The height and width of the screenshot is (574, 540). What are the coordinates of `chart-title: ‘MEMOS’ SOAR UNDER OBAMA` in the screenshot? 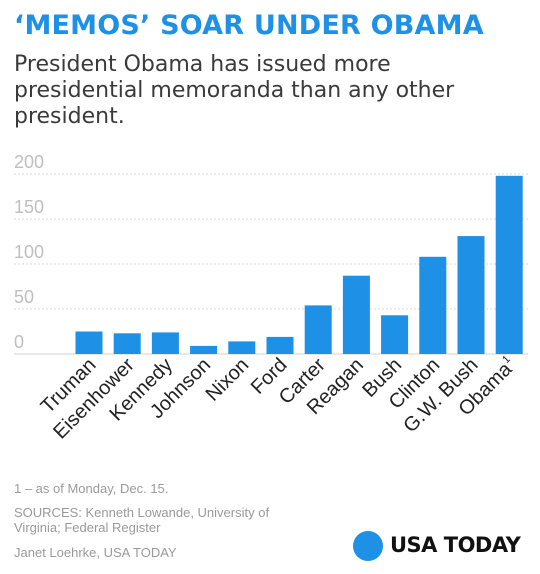 It's located at (249, 25).